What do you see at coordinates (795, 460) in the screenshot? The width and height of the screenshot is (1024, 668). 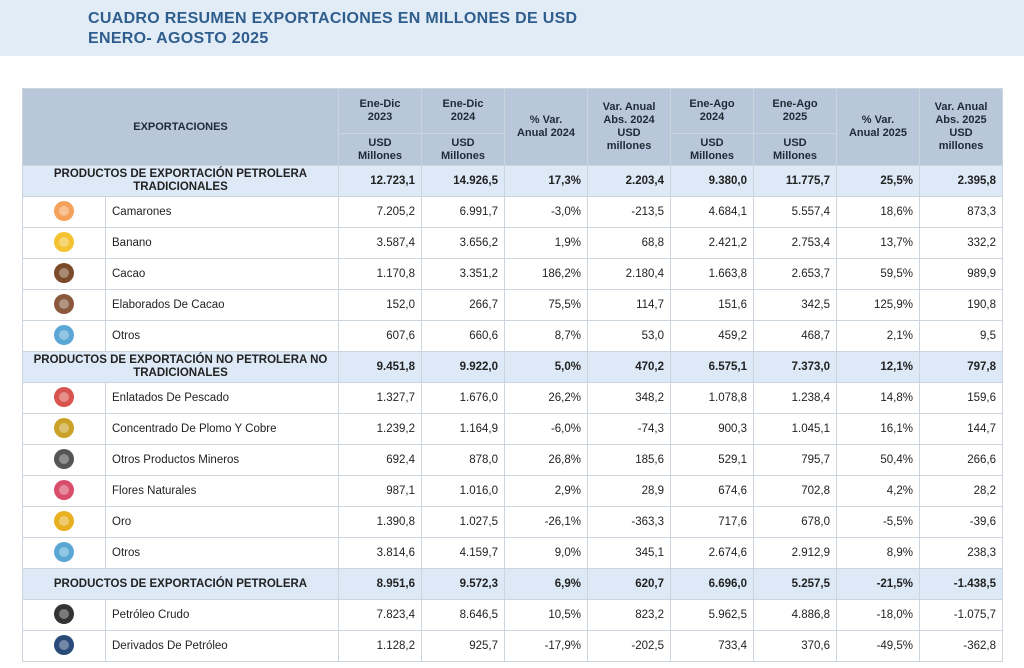 I see `row-value: 795,7` at bounding box center [795, 460].